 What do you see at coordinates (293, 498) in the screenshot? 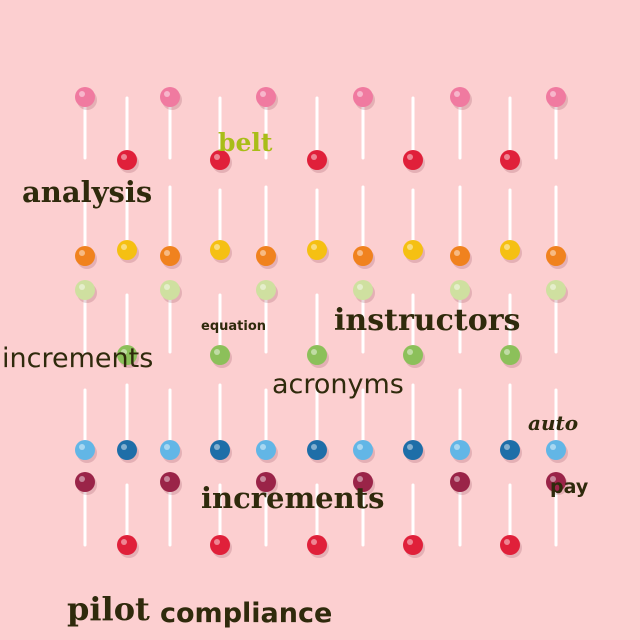
I see `word-increments-2: increments` at bounding box center [293, 498].